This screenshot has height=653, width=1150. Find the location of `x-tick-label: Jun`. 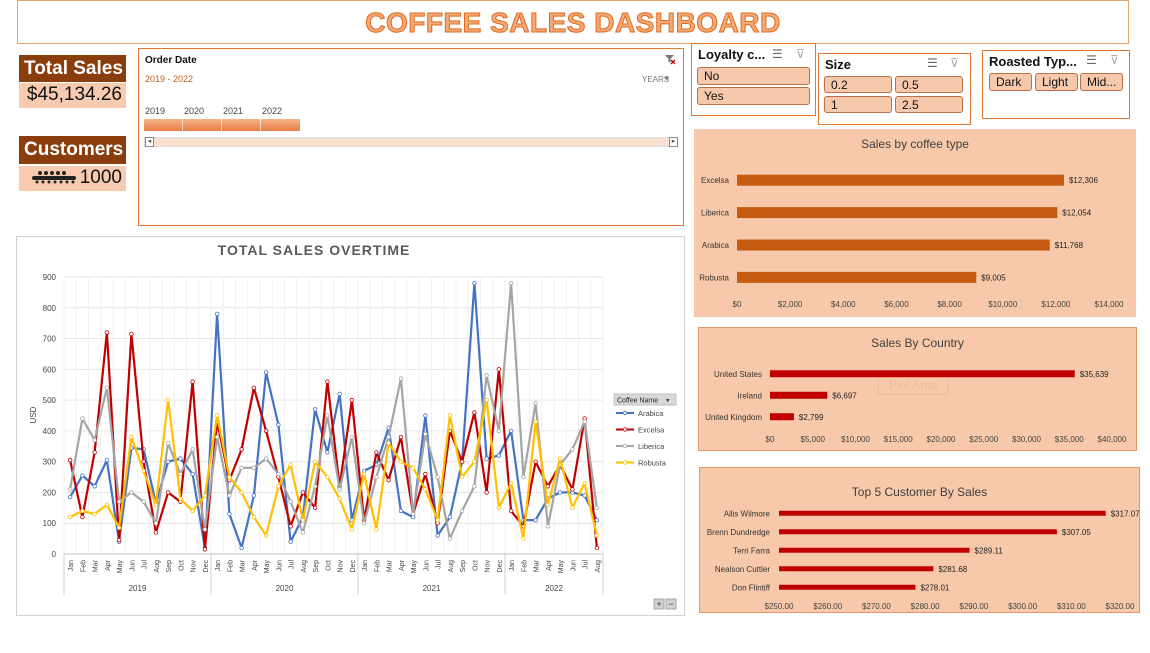

x-tick-label: Jun is located at coordinates (573, 565).